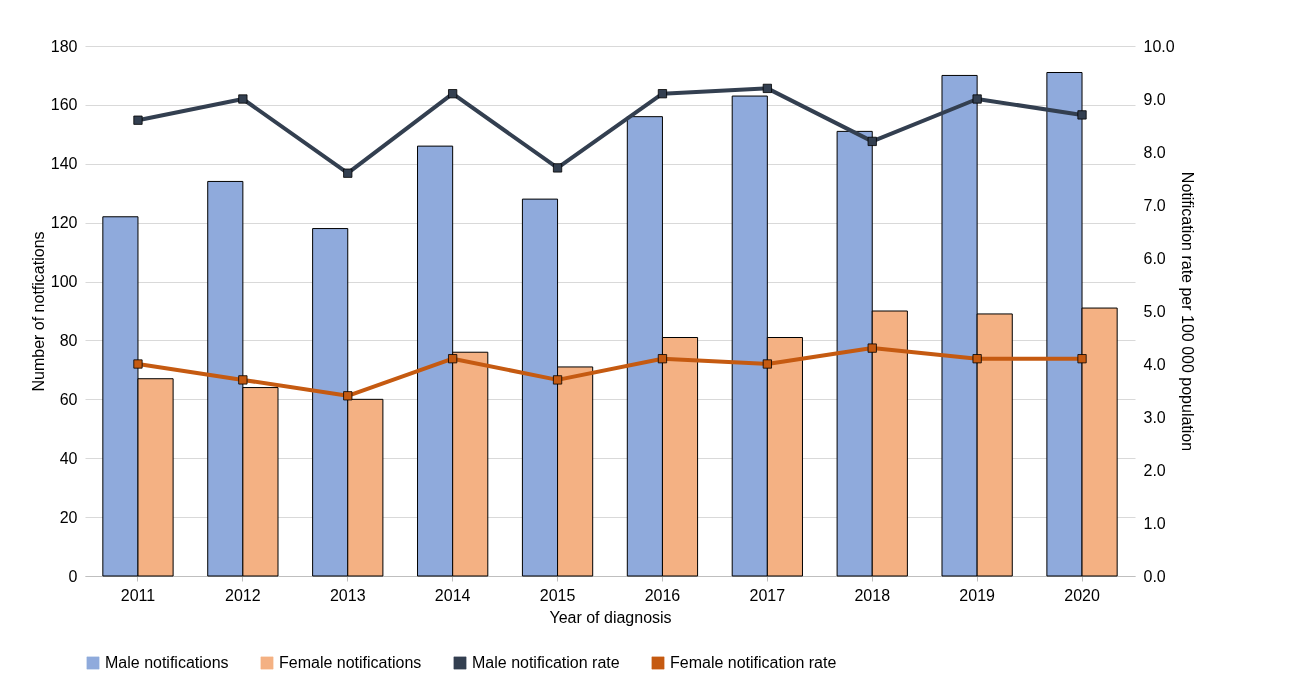 The height and width of the screenshot is (695, 1294). What do you see at coordinates (347, 595) in the screenshot?
I see `x-tick-label: 2013` at bounding box center [347, 595].